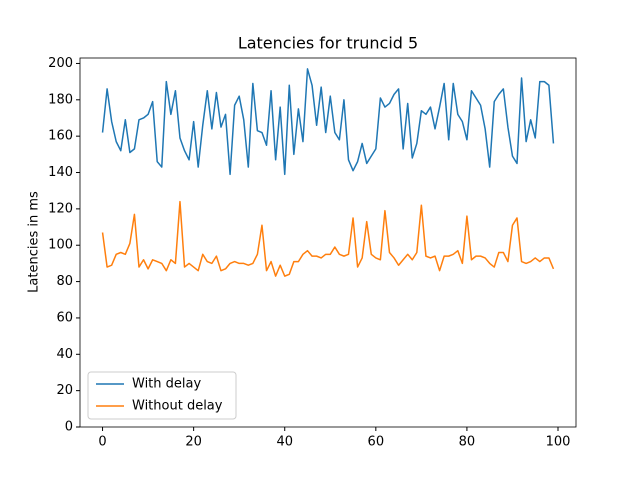 This screenshot has height=480, width=640. What do you see at coordinates (60, 99) in the screenshot?
I see `y-tick-label: 180` at bounding box center [60, 99].